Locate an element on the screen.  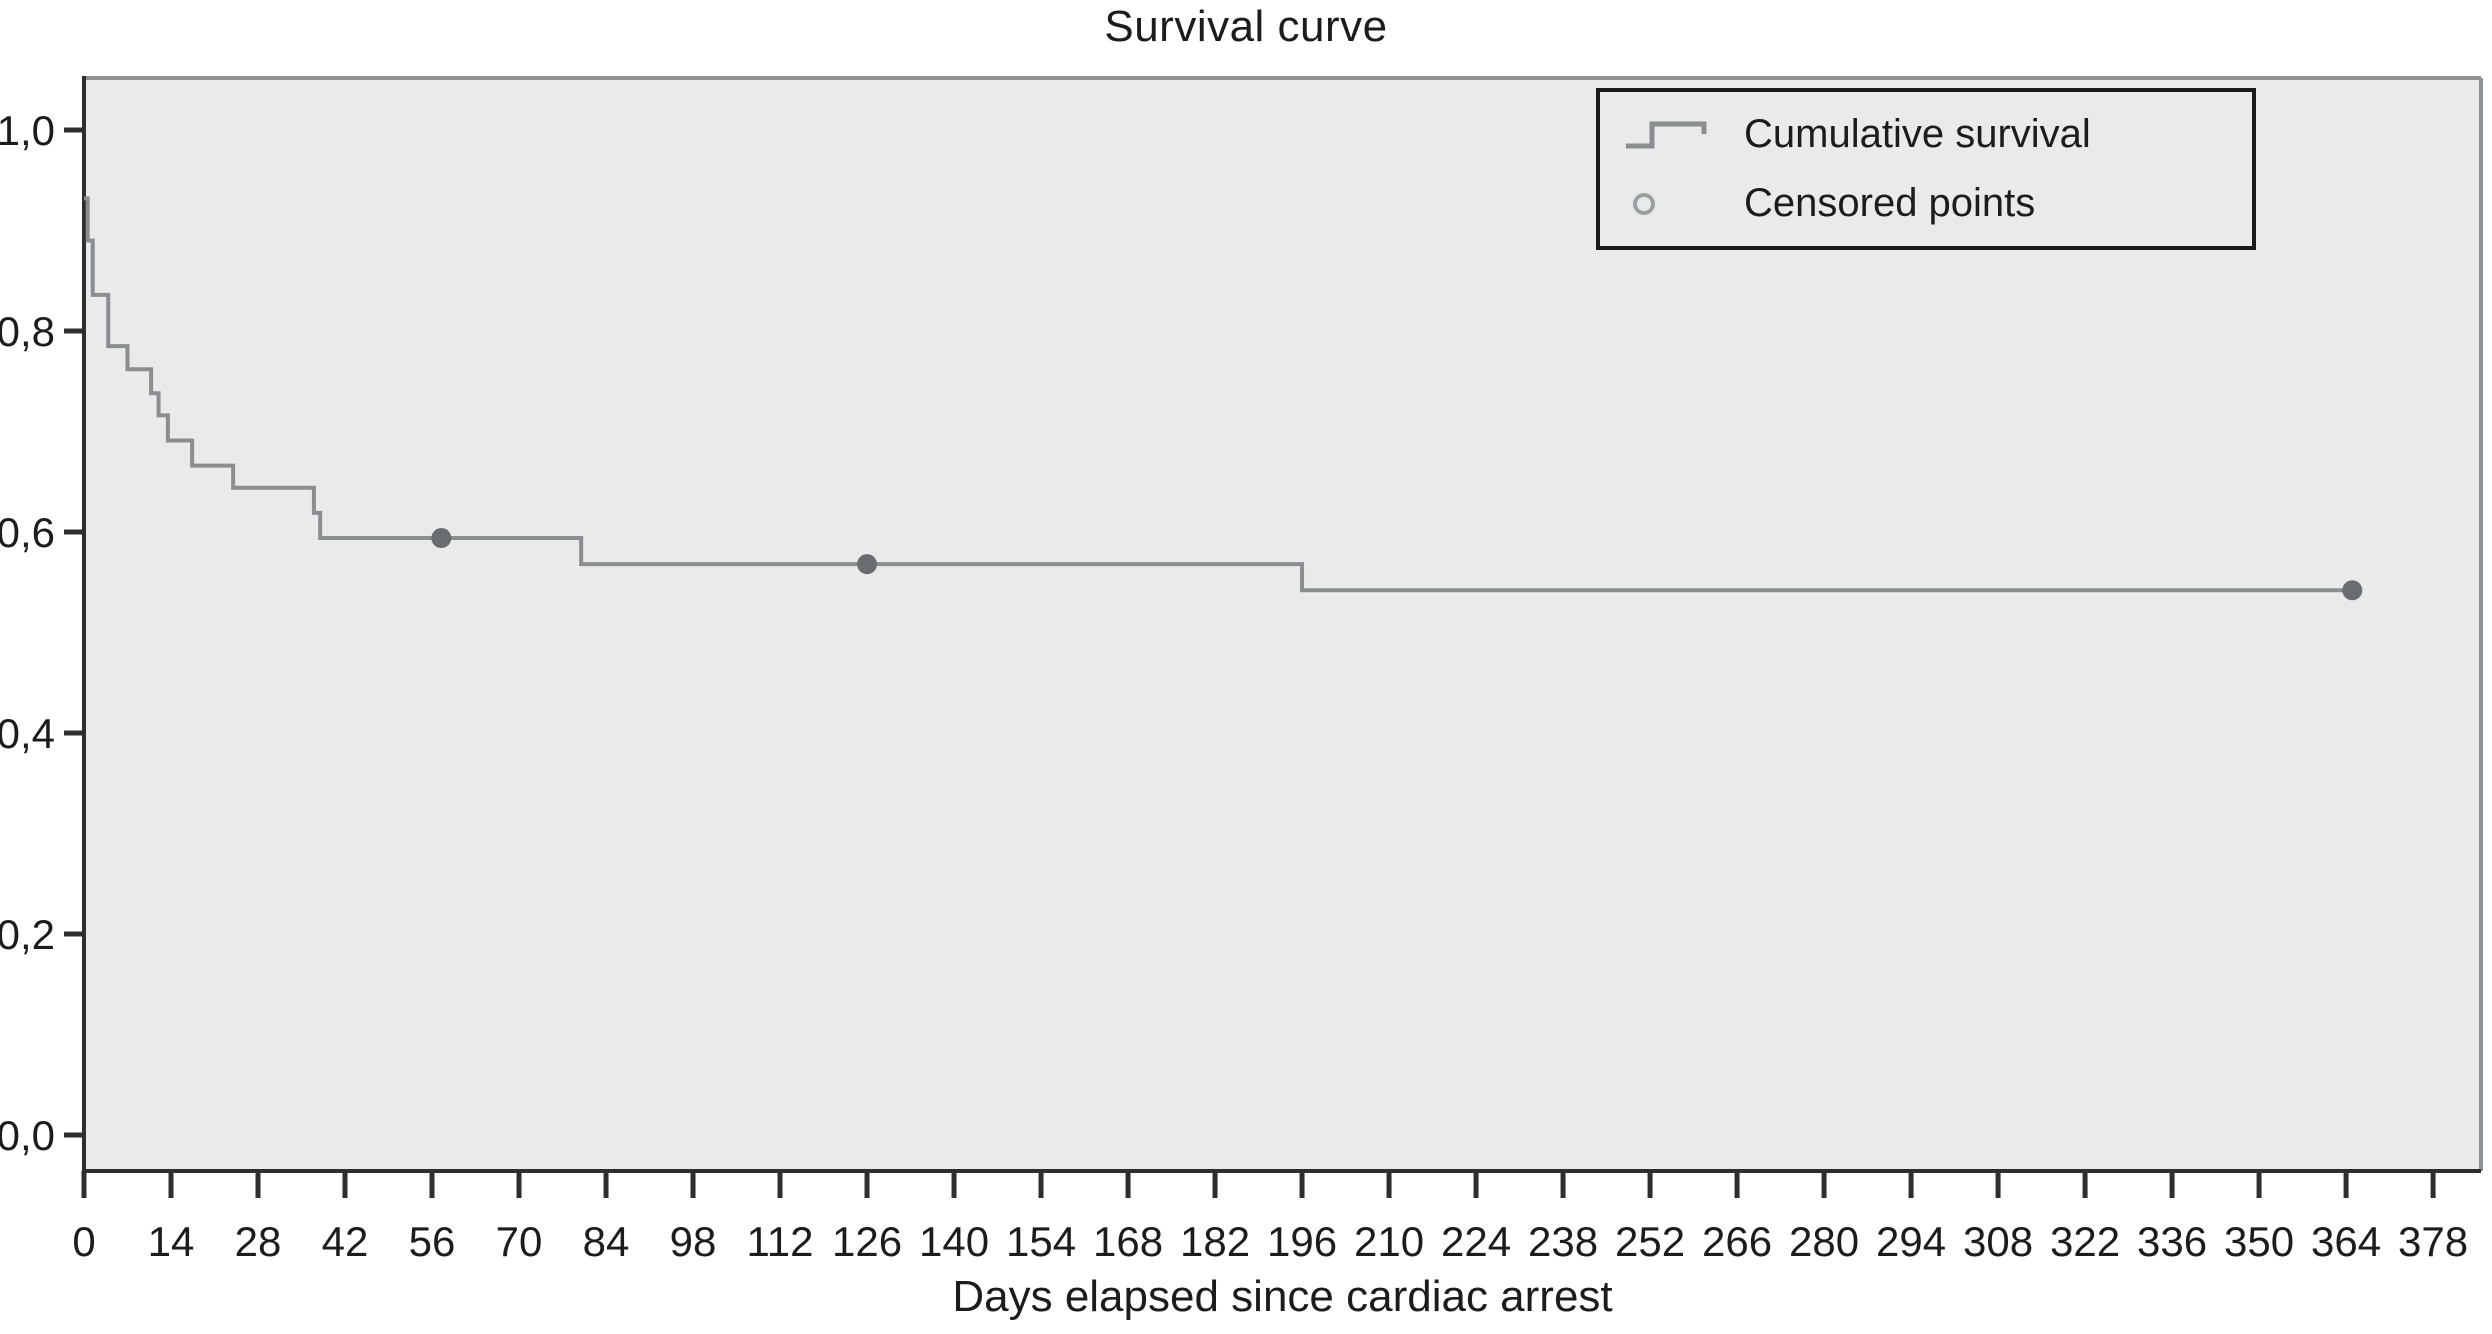
x-tick-label: 378 is located at coordinates (2433, 1241).